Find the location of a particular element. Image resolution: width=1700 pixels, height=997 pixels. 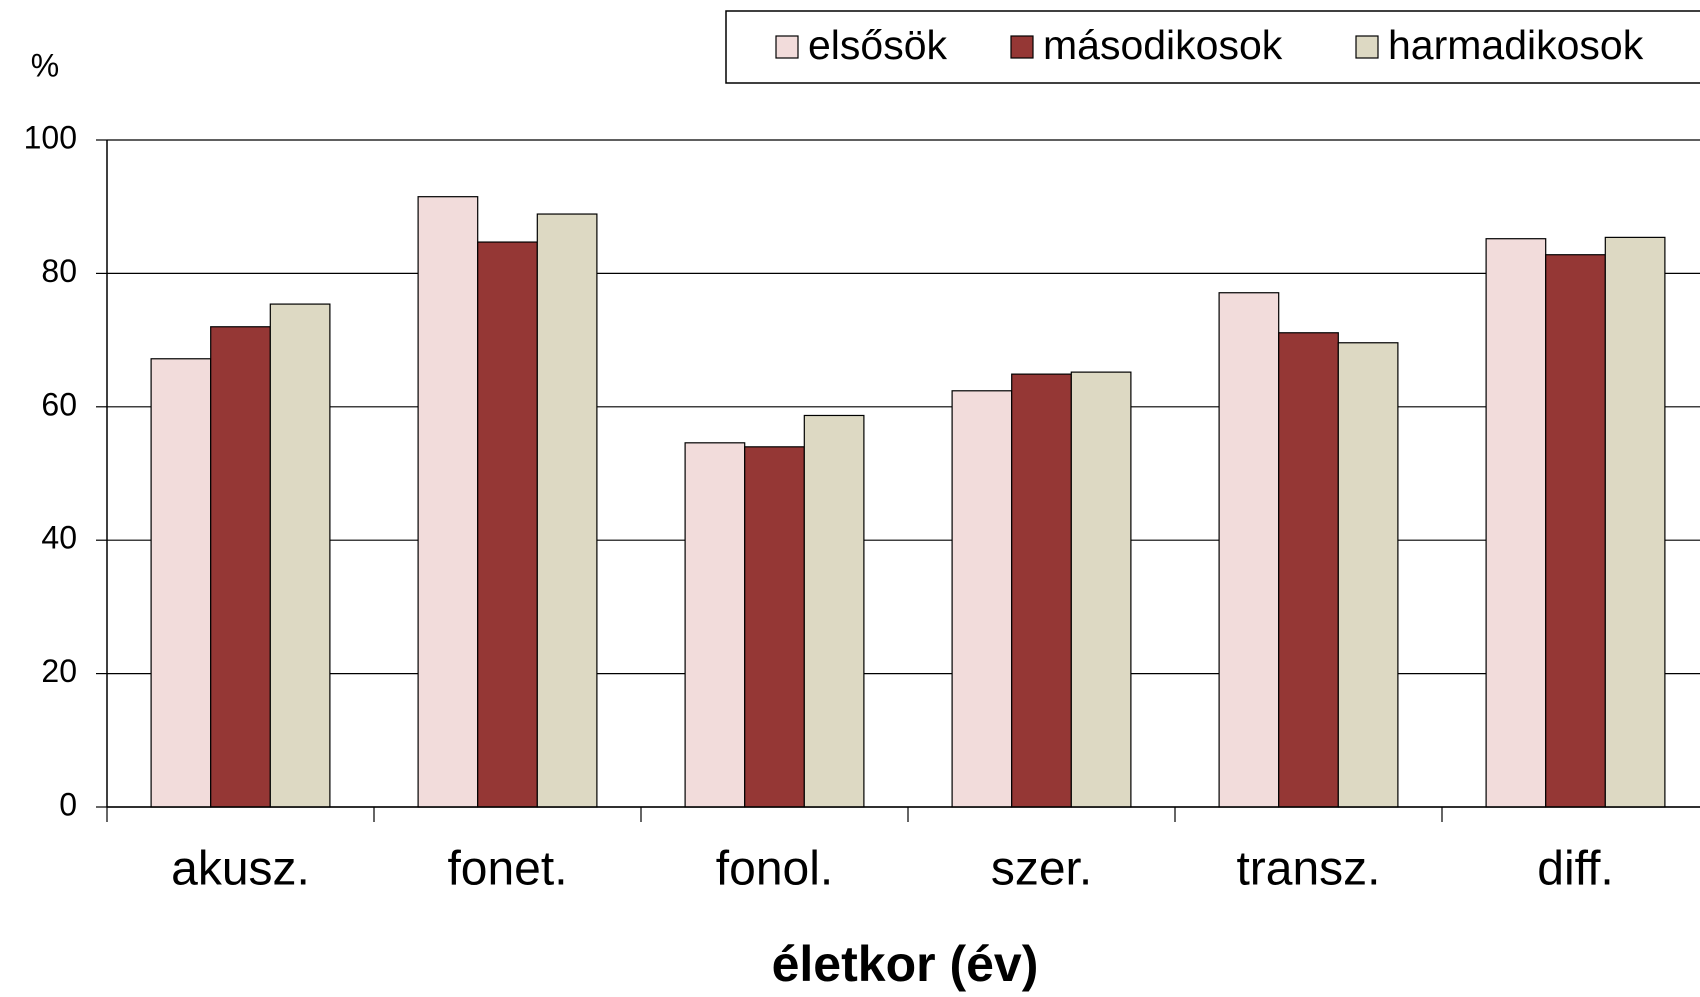

y-tick-label: 40 is located at coordinates (59, 538).